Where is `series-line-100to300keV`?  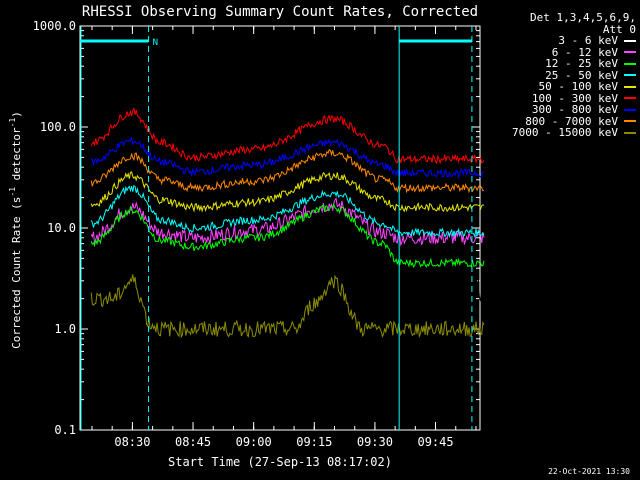 series-line-100to300keV is located at coordinates (287, 135).